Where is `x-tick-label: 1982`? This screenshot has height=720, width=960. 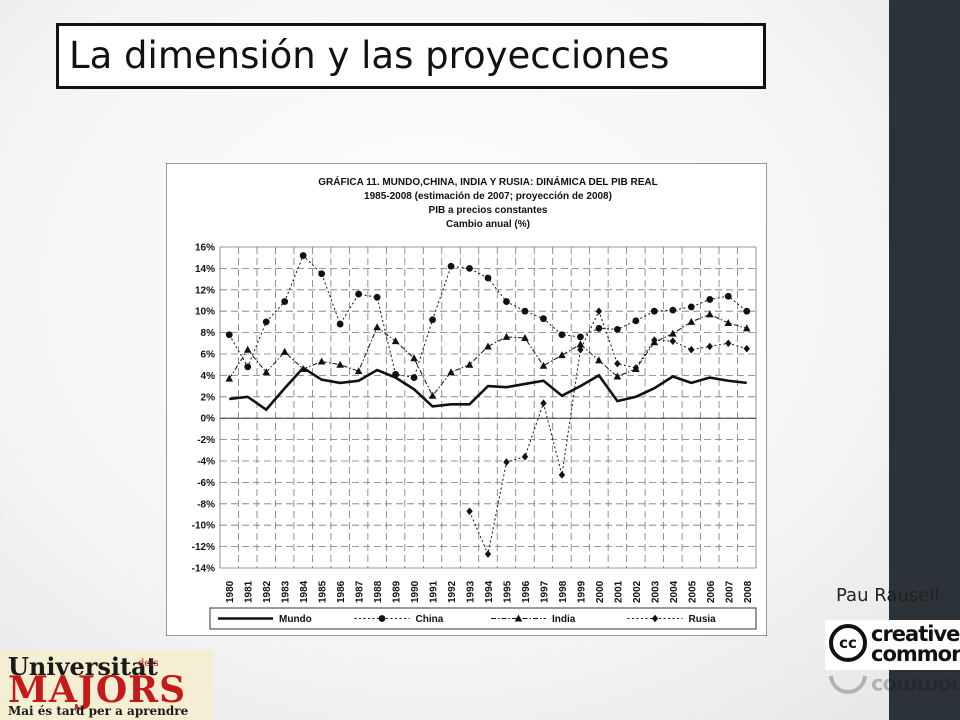 x-tick-label: 1982 is located at coordinates (267, 591).